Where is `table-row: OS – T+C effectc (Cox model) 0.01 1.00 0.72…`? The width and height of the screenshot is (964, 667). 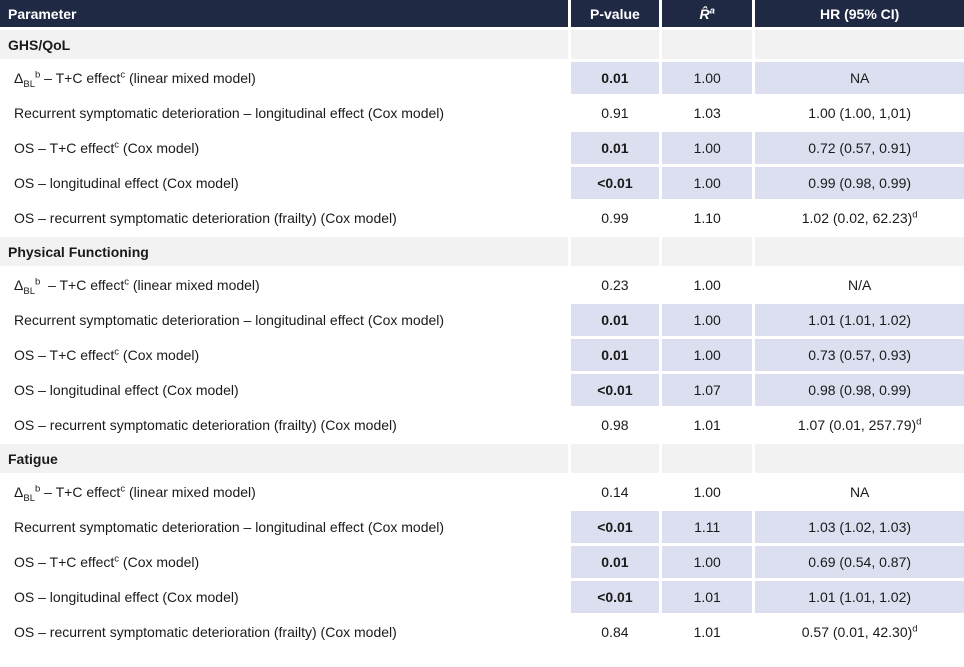
table-row: OS – T+C effectc (Cox model) 0.01 1.00 0.72… is located at coordinates (482, 148).